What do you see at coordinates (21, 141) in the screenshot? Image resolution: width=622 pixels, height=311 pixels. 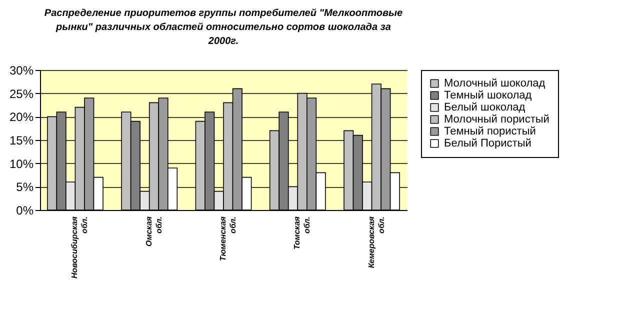 I see `y-tick-label: 15%` at bounding box center [21, 141].